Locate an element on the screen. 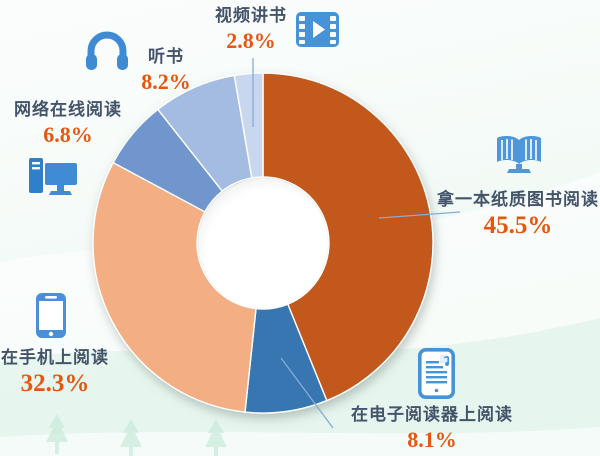 This screenshot has height=456, width=600. donut-hole is located at coordinates (263, 243).